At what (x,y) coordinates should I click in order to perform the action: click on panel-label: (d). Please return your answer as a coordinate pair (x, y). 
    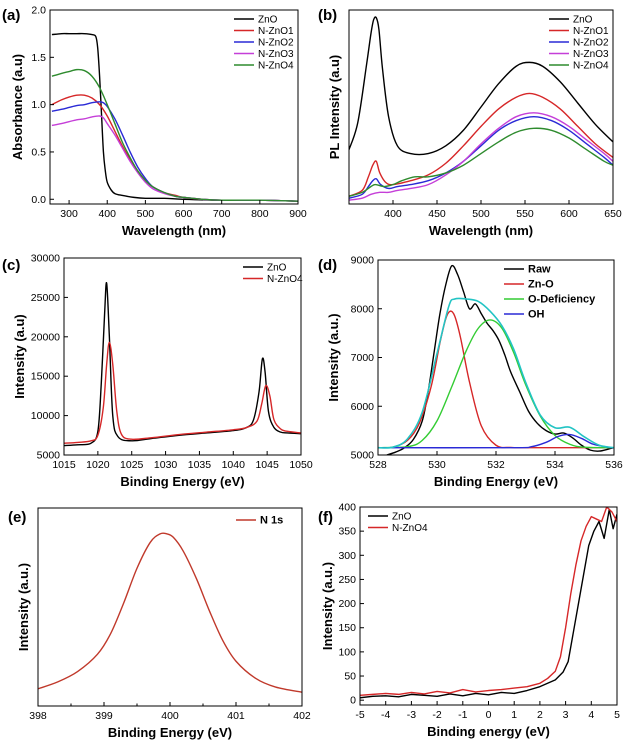
    Looking at the image, I should click on (327, 265).